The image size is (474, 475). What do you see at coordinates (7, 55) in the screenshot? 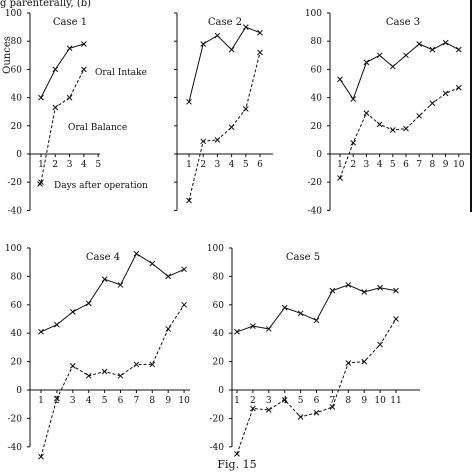
I see `y-axis-title: Ounces` at bounding box center [7, 55].